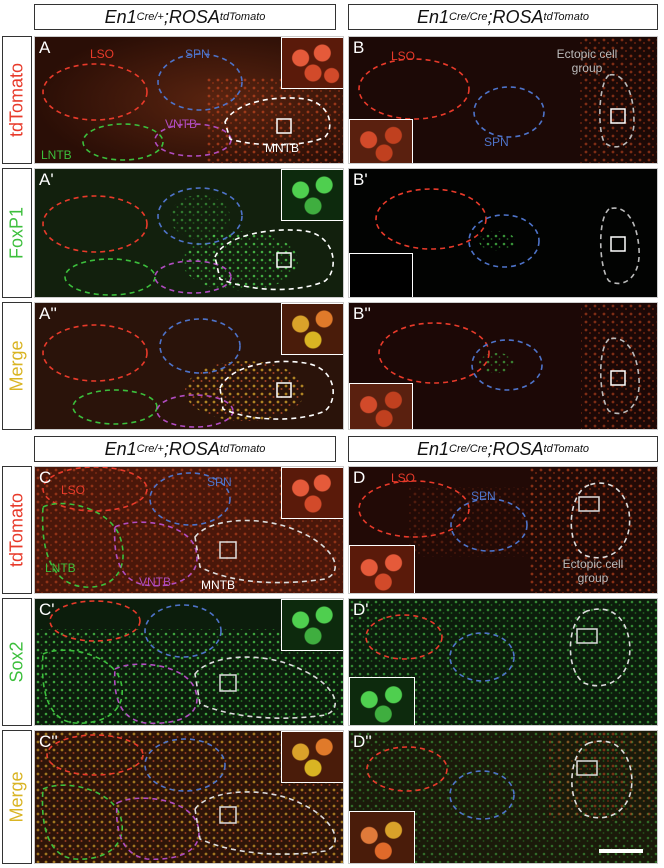 Image resolution: width=664 pixels, height=868 pixels. Describe the element at coordinates (503, 449) in the screenshot. I see `header-right-bottom: En1 Cre/Cre; ROSA tdTomato` at that location.